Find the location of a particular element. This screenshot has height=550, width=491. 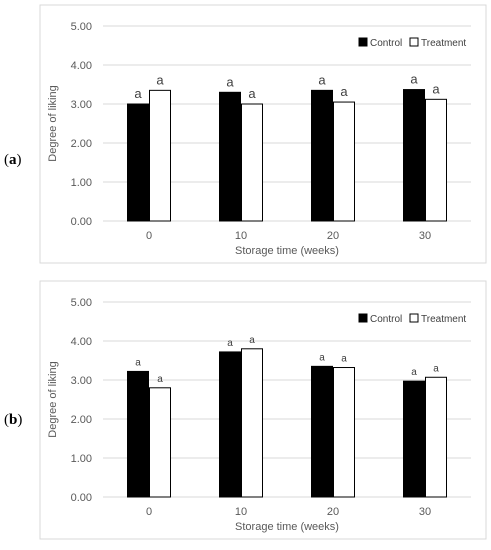

chart-b-ytick-label: 2.00 is located at coordinates (81, 420).